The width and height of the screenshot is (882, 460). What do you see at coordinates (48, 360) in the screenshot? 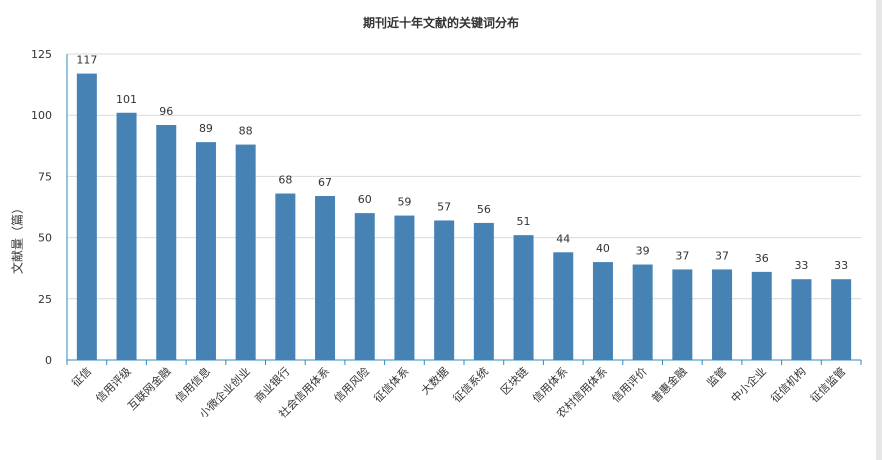
I see `y-tick-label: 0` at bounding box center [48, 360].